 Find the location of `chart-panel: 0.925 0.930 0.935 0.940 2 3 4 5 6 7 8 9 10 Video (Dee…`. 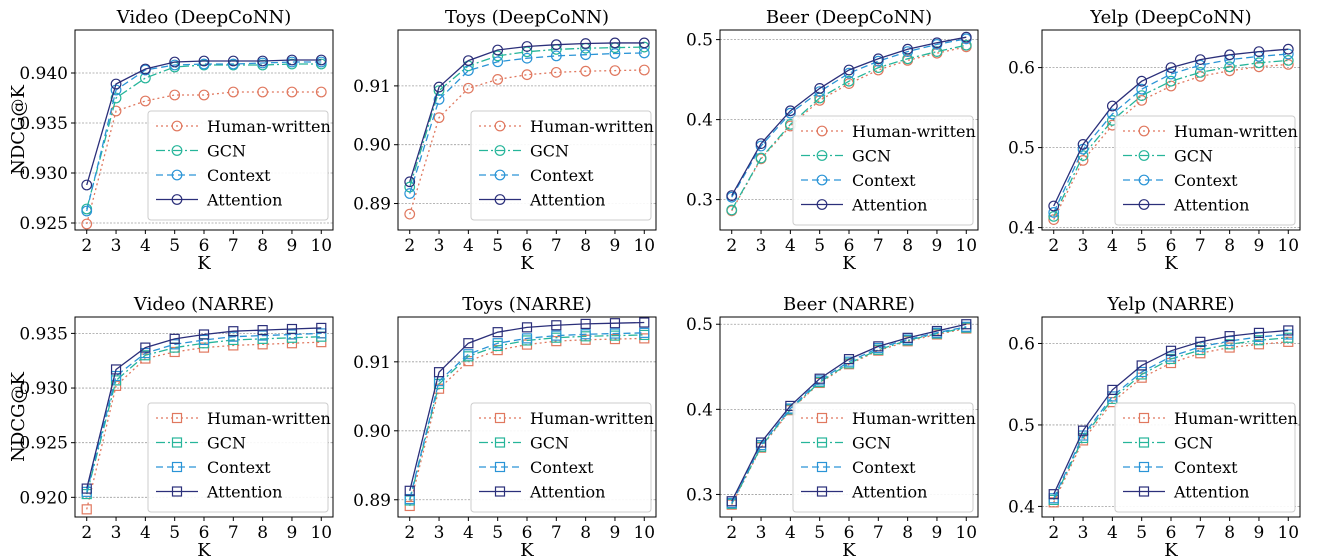

chart-panel: 0.925 0.930 0.935 0.940 2 3 4 5 6 7 8 9 10 Video (Dee… is located at coordinates (171, 140).